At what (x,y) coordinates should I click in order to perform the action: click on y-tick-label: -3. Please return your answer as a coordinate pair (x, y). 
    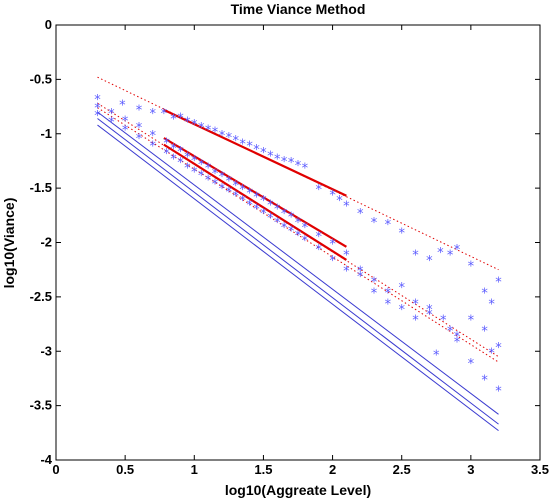
    Looking at the image, I should click on (46, 350).